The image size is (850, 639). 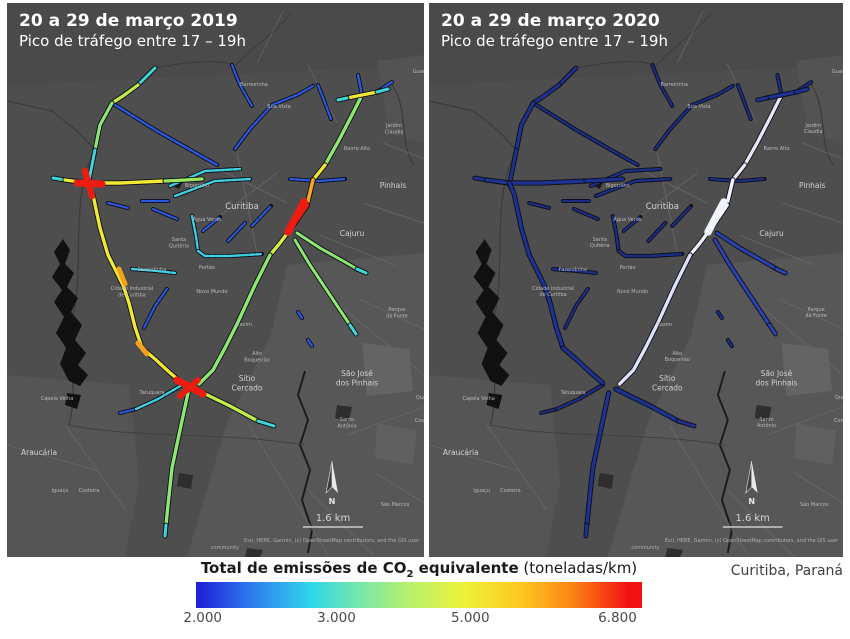 What do you see at coordinates (73, 401) in the screenshot?
I see `water-body` at bounding box center [73, 401].